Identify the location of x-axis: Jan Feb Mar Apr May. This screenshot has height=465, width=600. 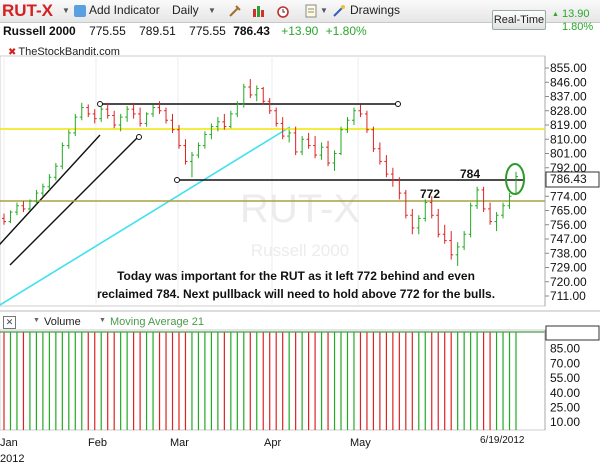
(185, 443).